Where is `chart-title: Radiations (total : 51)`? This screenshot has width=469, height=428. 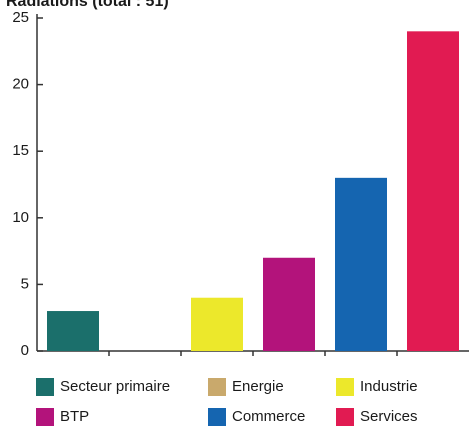
chart-title: Radiations (total : 51) is located at coordinates (87, 5).